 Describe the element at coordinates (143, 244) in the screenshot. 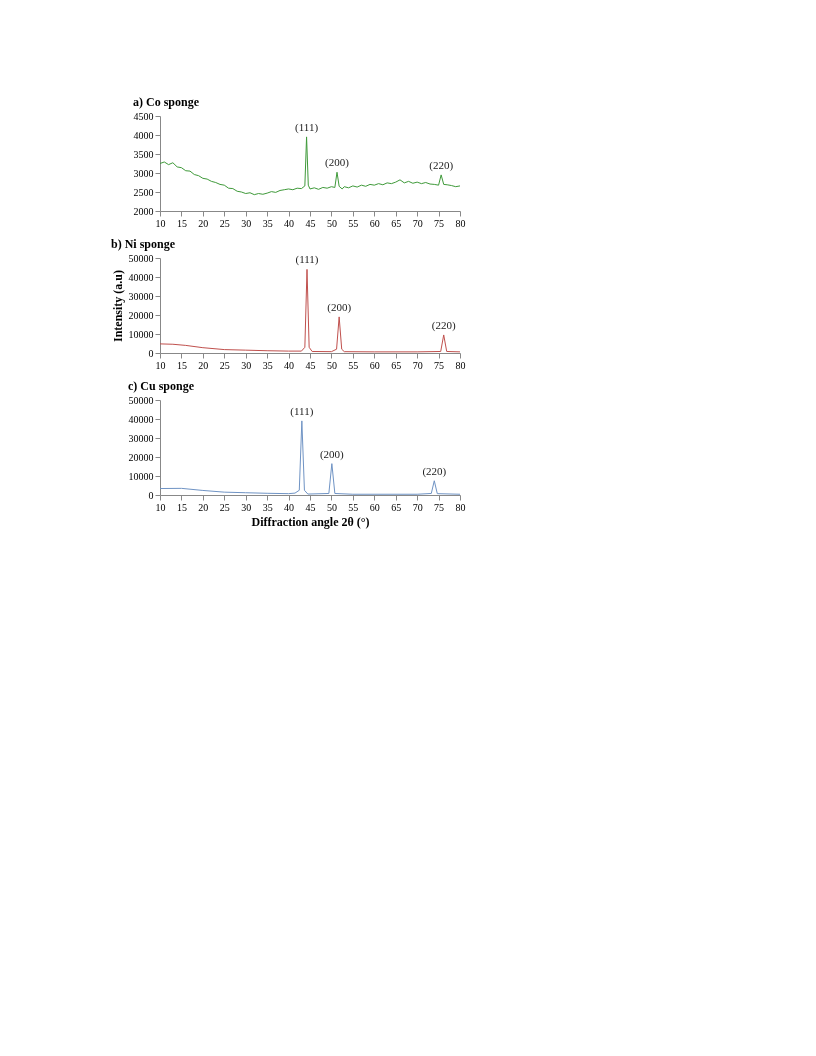

I see `chart-title: b) Ni sponge` at that location.